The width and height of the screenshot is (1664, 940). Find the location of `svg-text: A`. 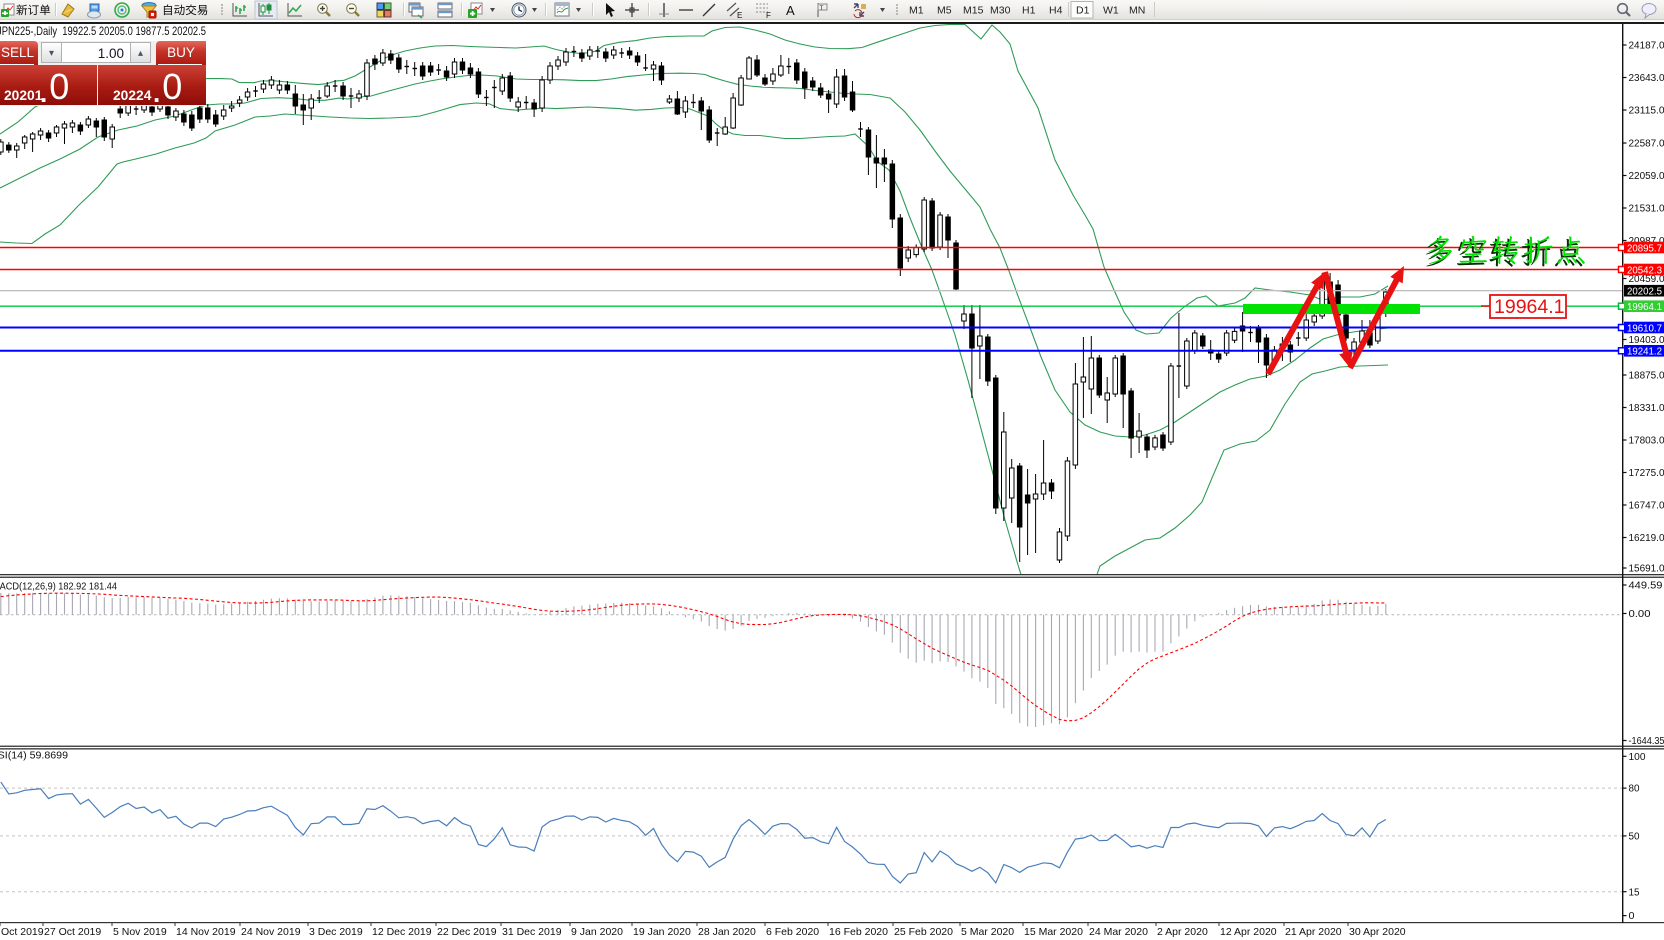

svg-text: A is located at coordinates (790, 10).